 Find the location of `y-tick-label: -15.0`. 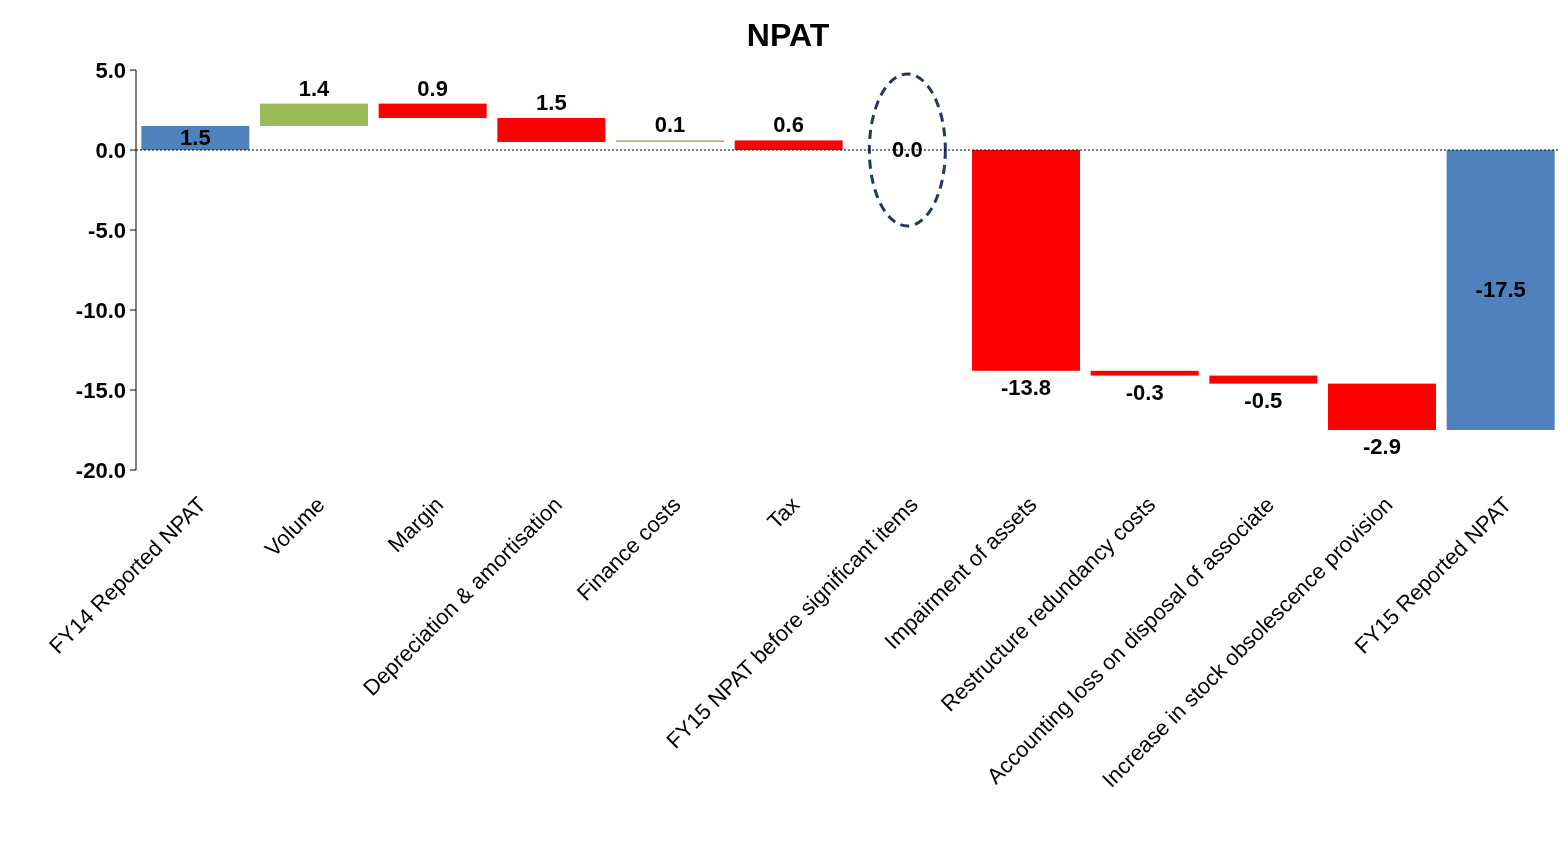

y-tick-label: -15.0 is located at coordinates (100, 390).